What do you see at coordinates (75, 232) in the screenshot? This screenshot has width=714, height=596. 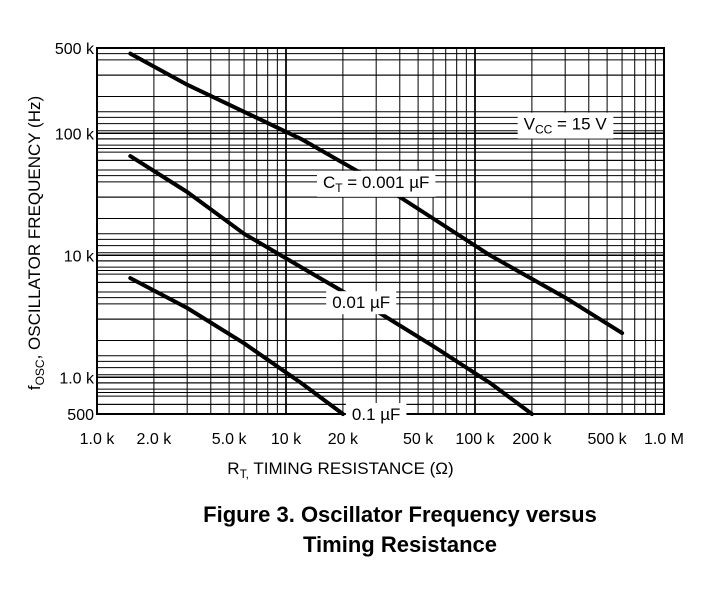 I see `y-tick-labels: 500 1.0 k 10 k 100 k 500 k` at bounding box center [75, 232].